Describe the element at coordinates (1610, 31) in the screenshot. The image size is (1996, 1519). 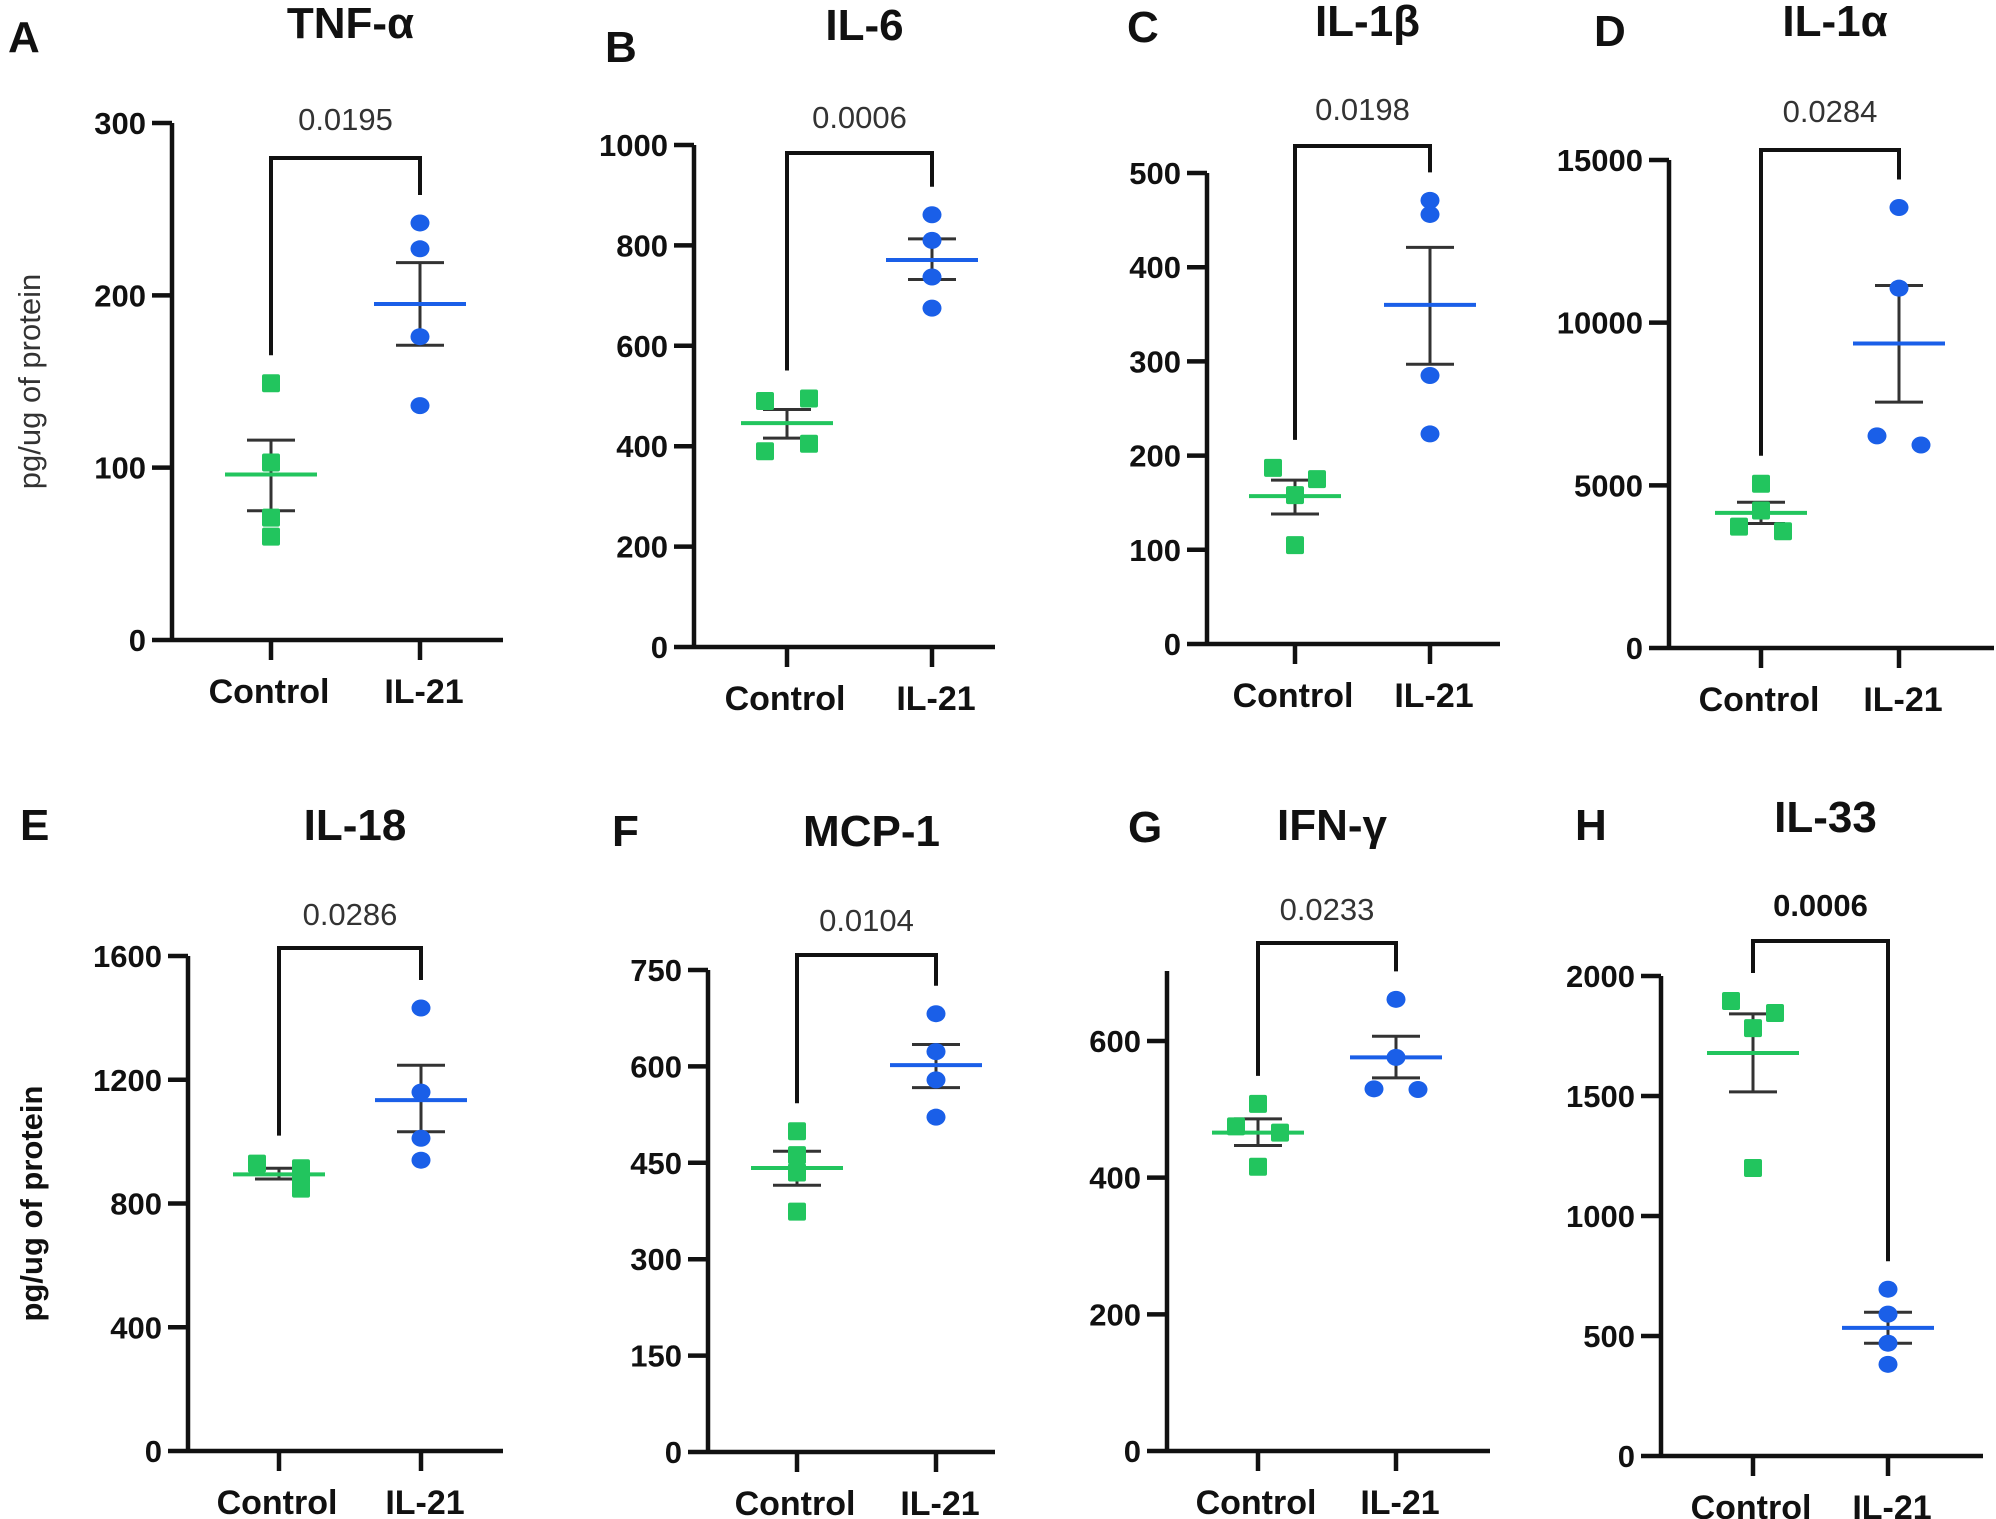
I see `panel-letter: D` at that location.